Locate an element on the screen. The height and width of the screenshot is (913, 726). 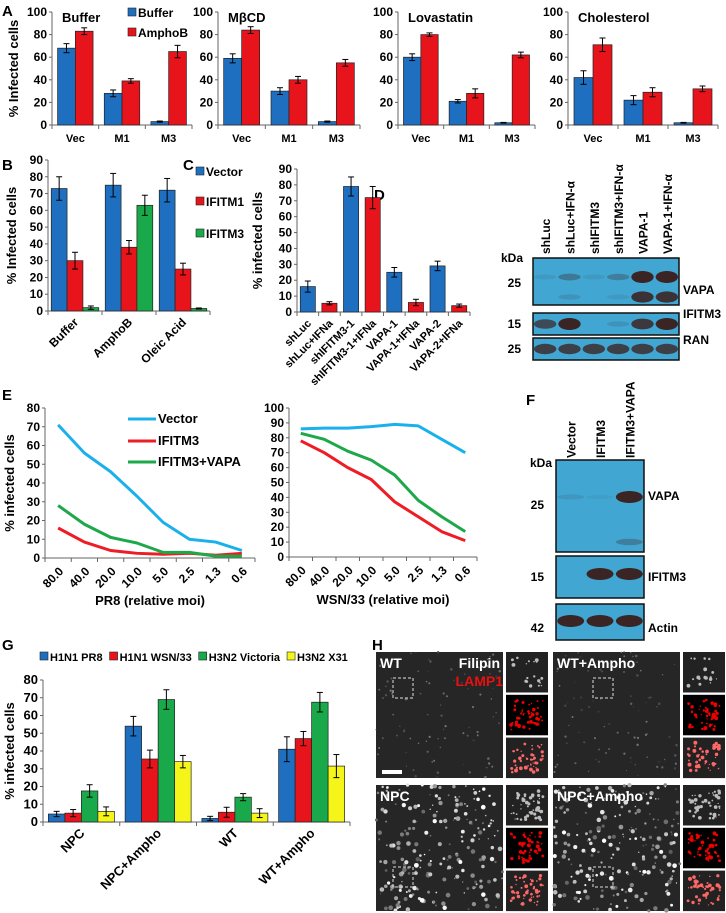
protein-label: IFITM3 is located at coordinates (702, 314).